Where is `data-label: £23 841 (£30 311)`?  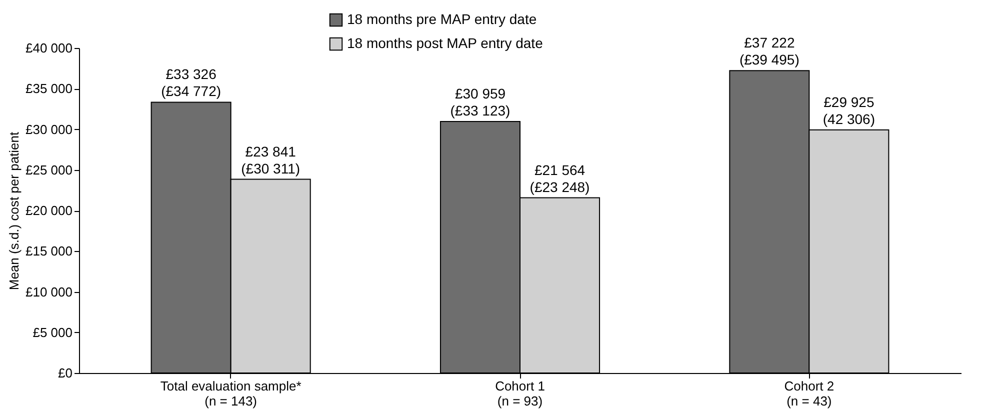
data-label: £23 841 (£30 311) is located at coordinates (270, 159).